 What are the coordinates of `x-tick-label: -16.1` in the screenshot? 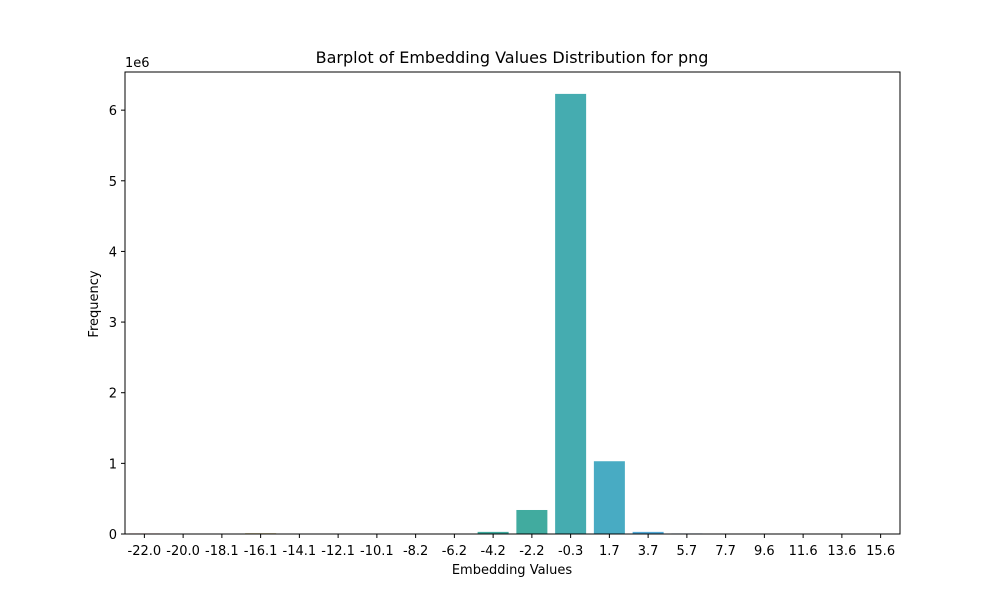 It's located at (261, 551).